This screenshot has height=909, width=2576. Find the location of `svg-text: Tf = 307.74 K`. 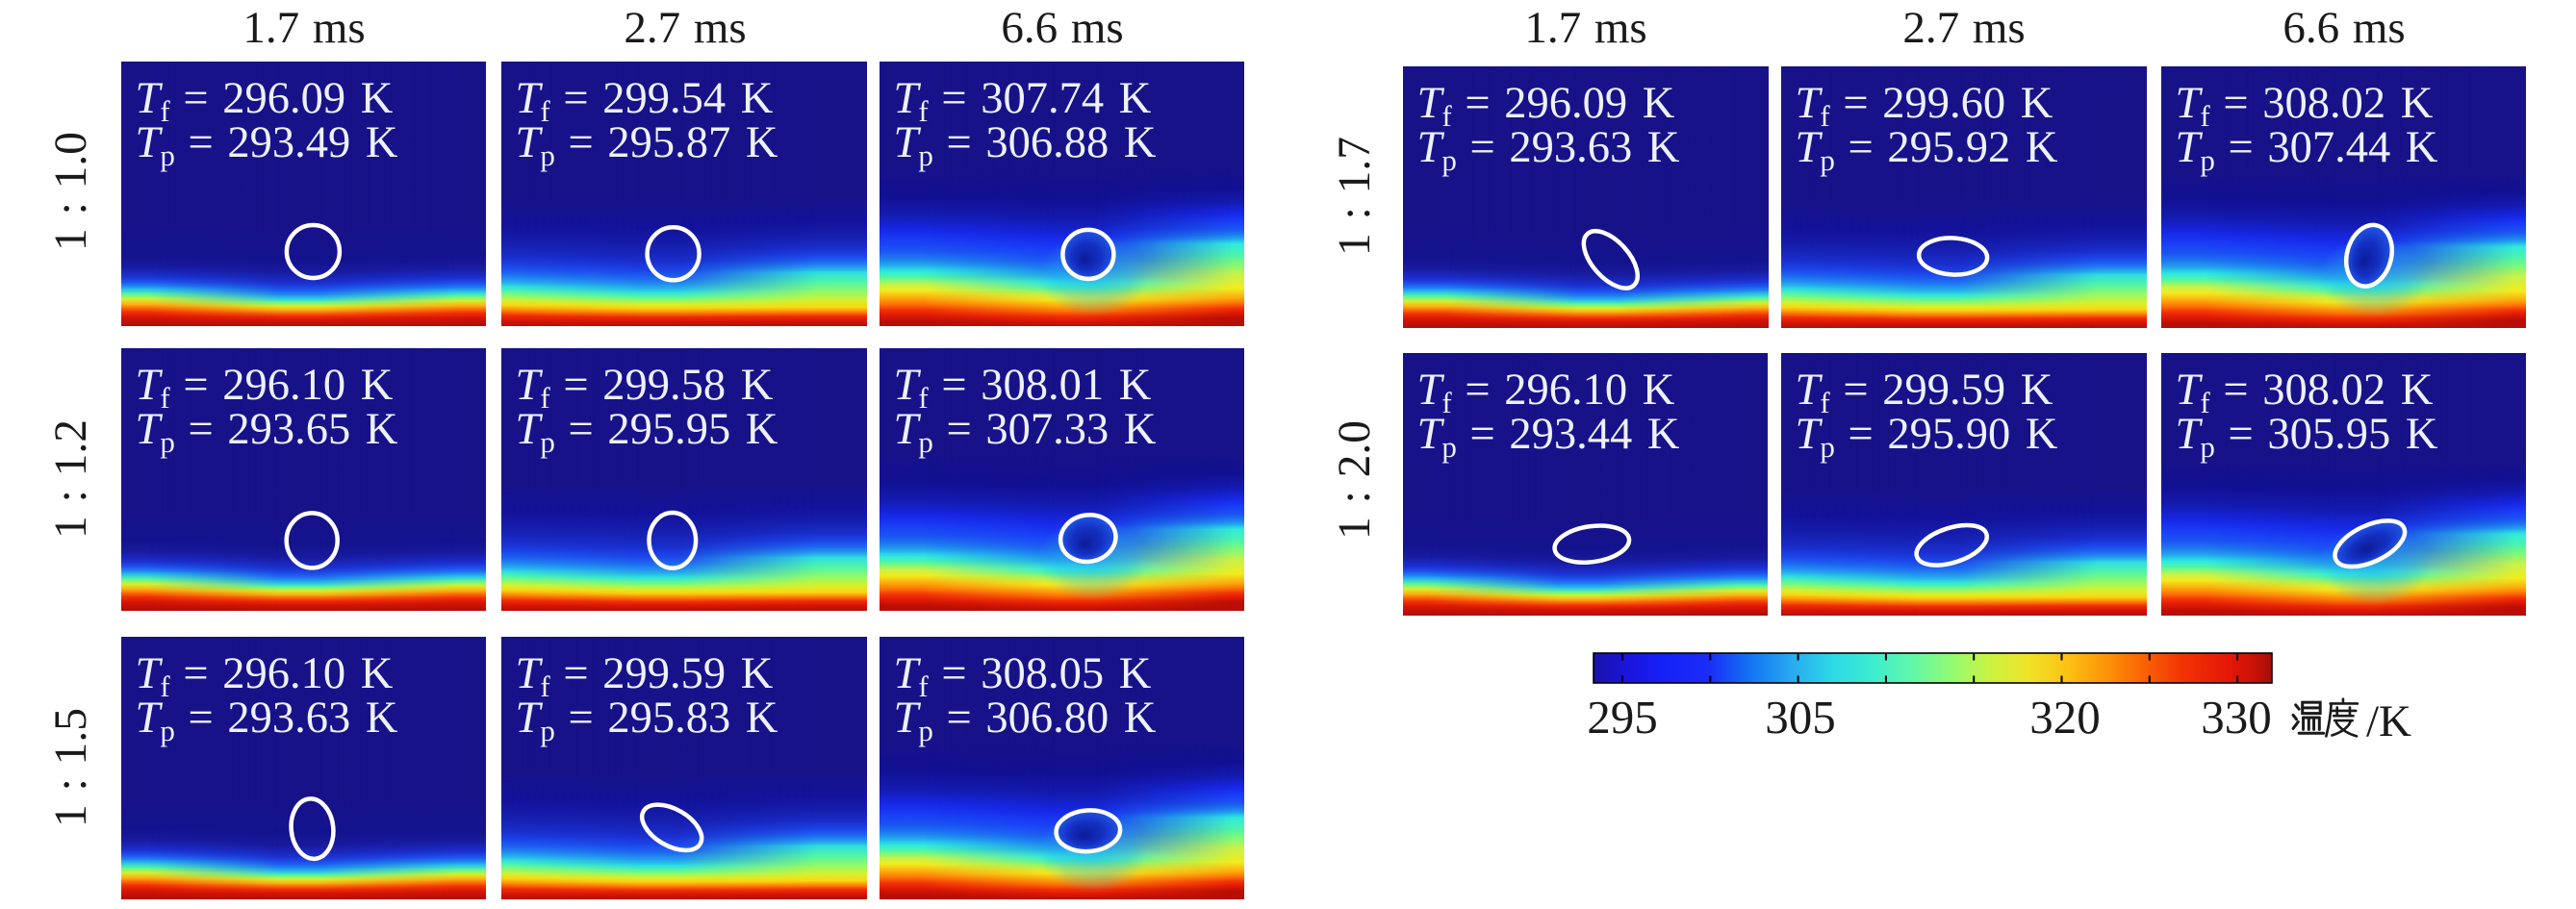

svg-text: Tf = 307.74 K is located at coordinates (1023, 101).